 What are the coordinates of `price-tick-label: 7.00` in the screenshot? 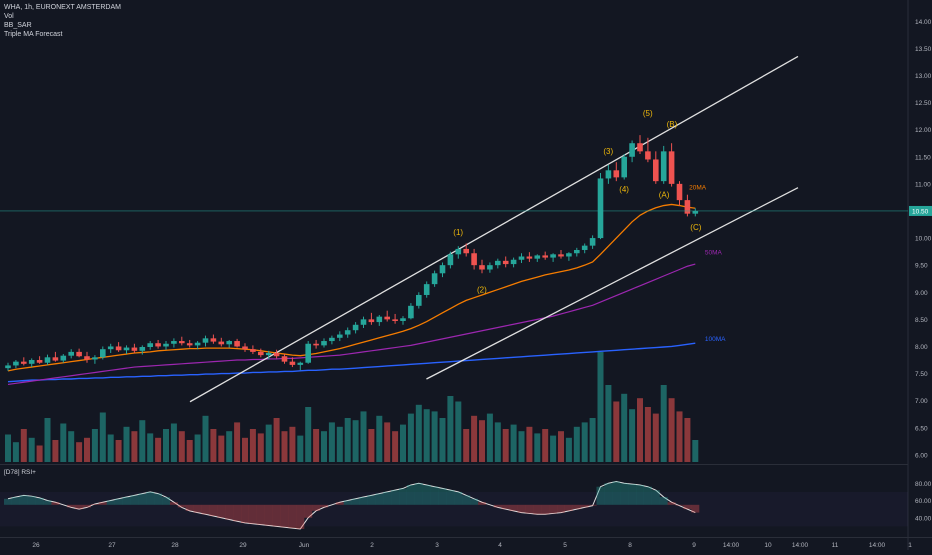 It's located at (921, 401).